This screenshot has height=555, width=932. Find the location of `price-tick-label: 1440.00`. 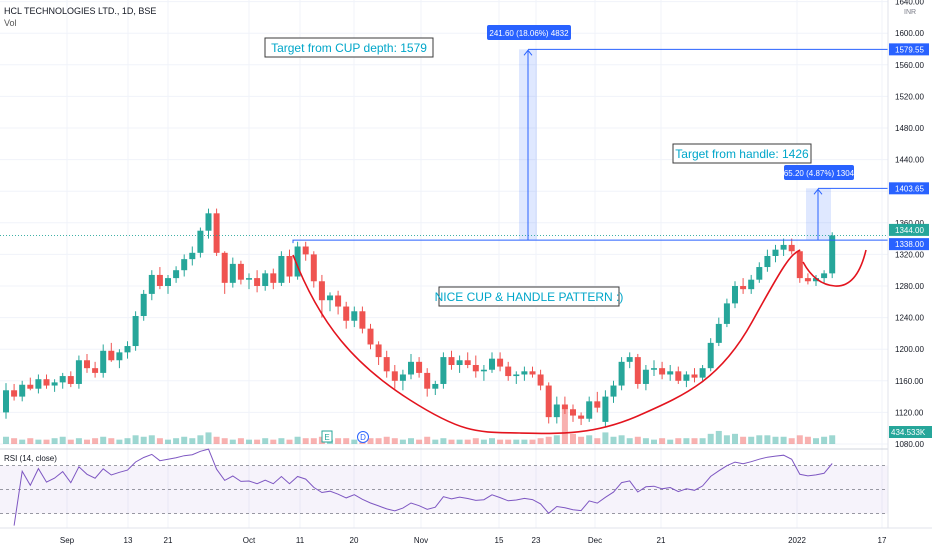

price-tick-label: 1440.00 is located at coordinates (909, 160).